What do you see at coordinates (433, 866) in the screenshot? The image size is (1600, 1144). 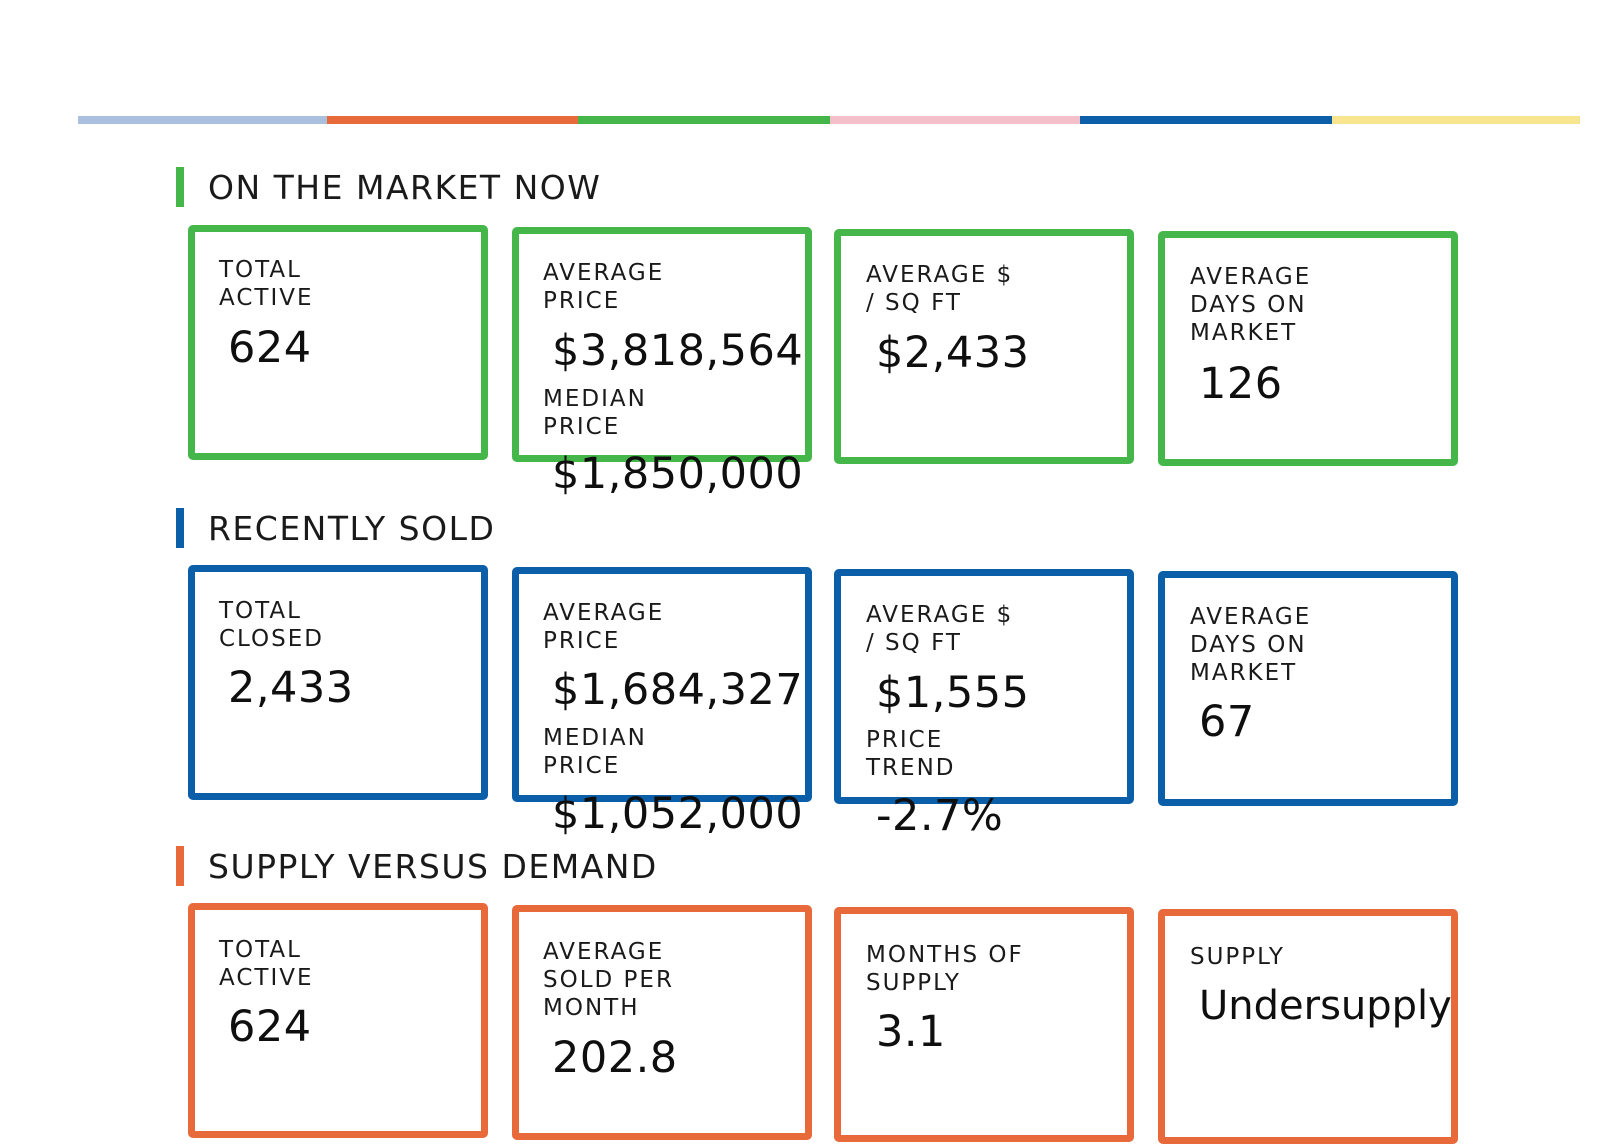 I see `section-title-text: SUPPLY VERSUS DEMAND` at bounding box center [433, 866].